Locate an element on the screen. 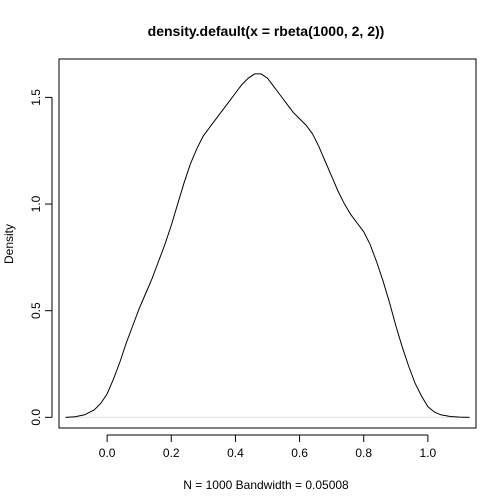  chart-title: density.default(x = rbeta(1000, 2, 2)) is located at coordinates (266, 31).